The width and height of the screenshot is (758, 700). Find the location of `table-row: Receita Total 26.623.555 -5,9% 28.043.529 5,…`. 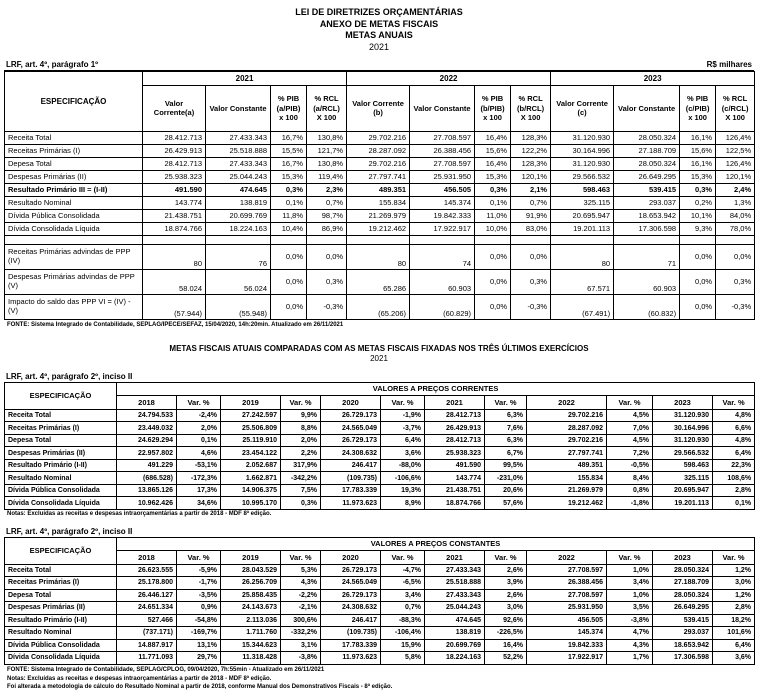

table-row: Receita Total 26.623.555 -5,9% 28.043.529 5,… is located at coordinates (380, 570).